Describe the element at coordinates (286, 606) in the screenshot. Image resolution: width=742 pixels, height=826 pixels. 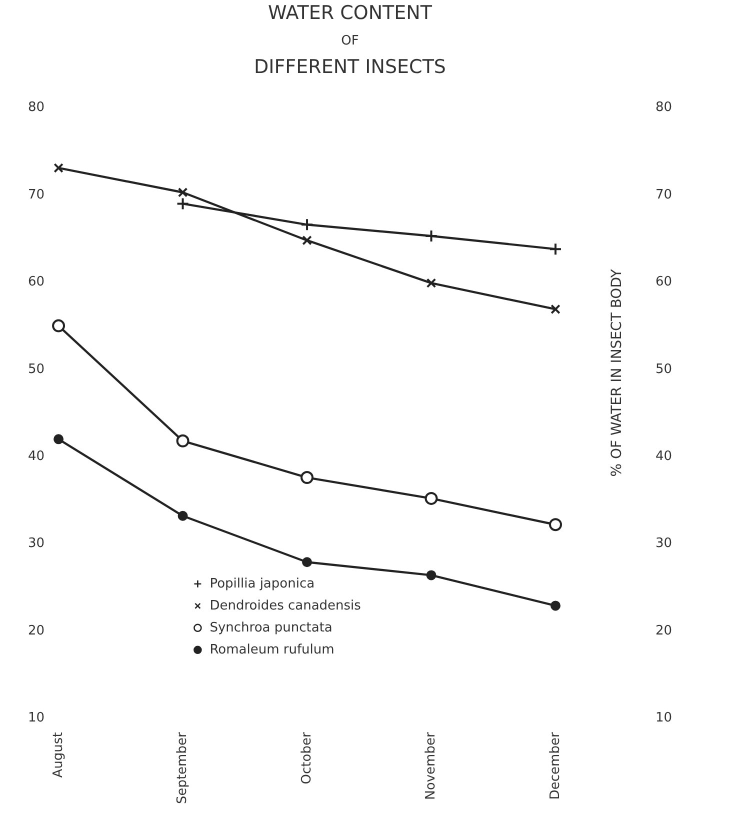
I see `legend-label: Dendroides canadensis` at that location.